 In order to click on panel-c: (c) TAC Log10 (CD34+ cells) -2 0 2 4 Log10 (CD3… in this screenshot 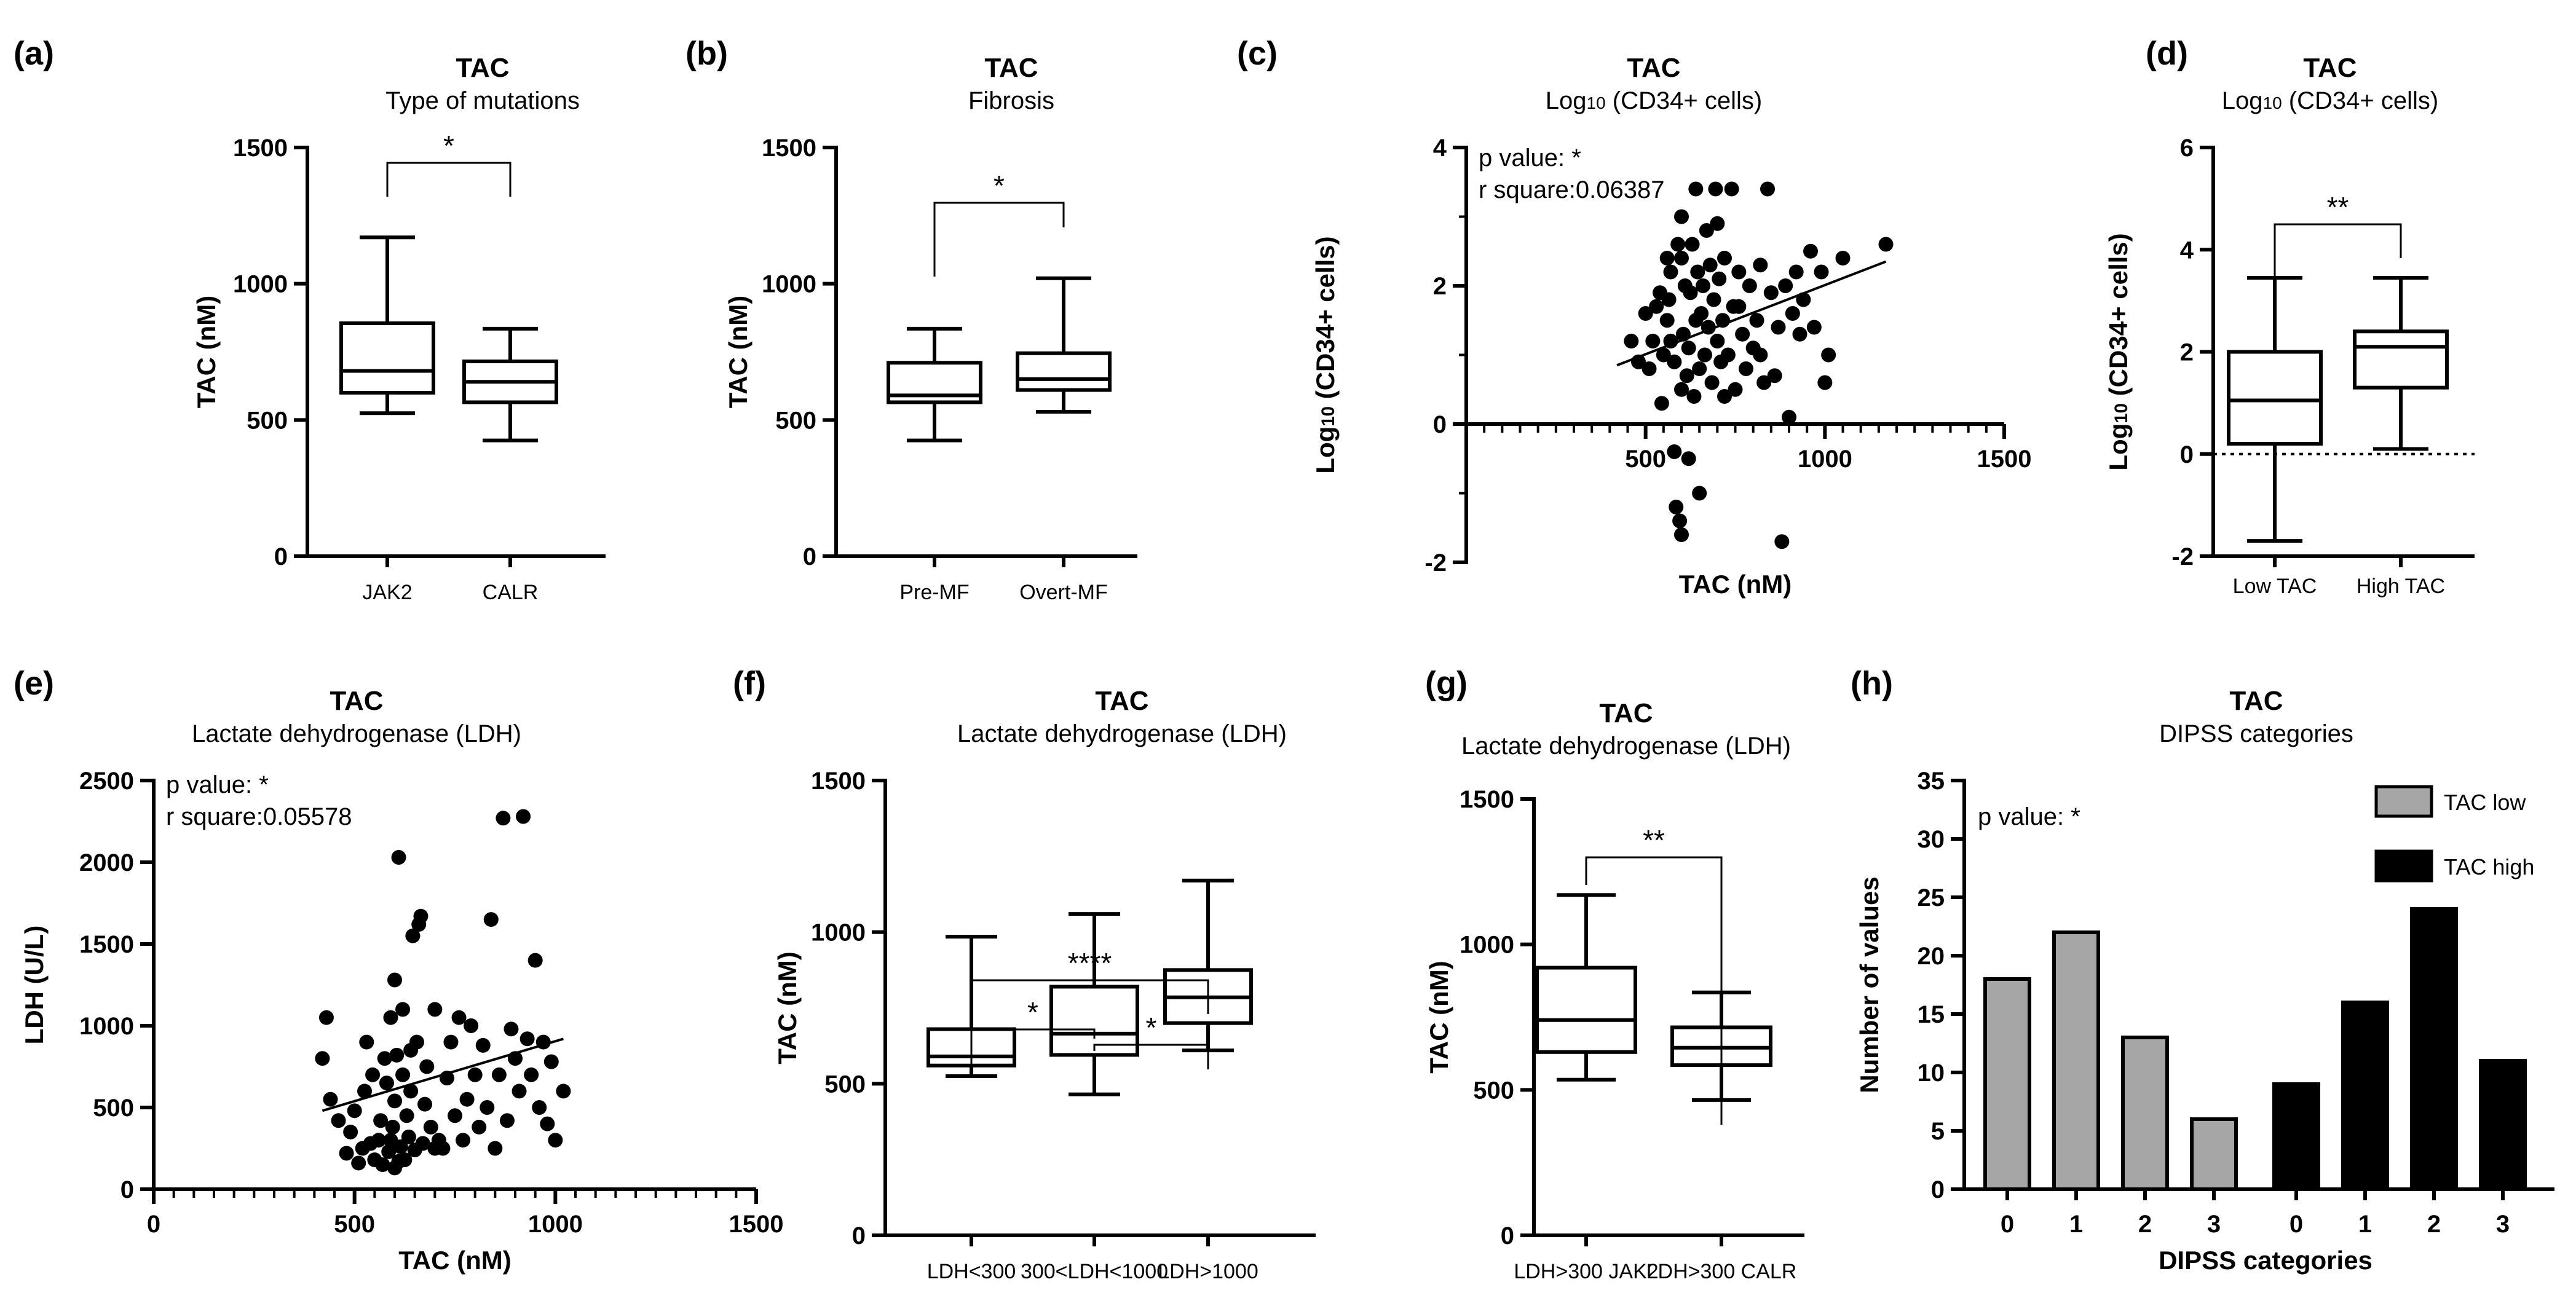, I will do `click(1634, 317)`.